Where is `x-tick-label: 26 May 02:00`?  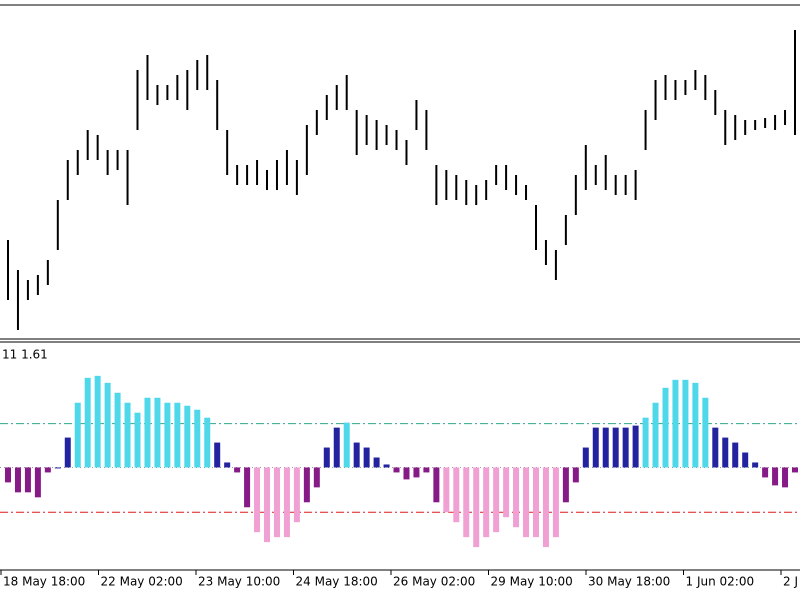 x-tick-label: 26 May 02:00 is located at coordinates (434, 582).